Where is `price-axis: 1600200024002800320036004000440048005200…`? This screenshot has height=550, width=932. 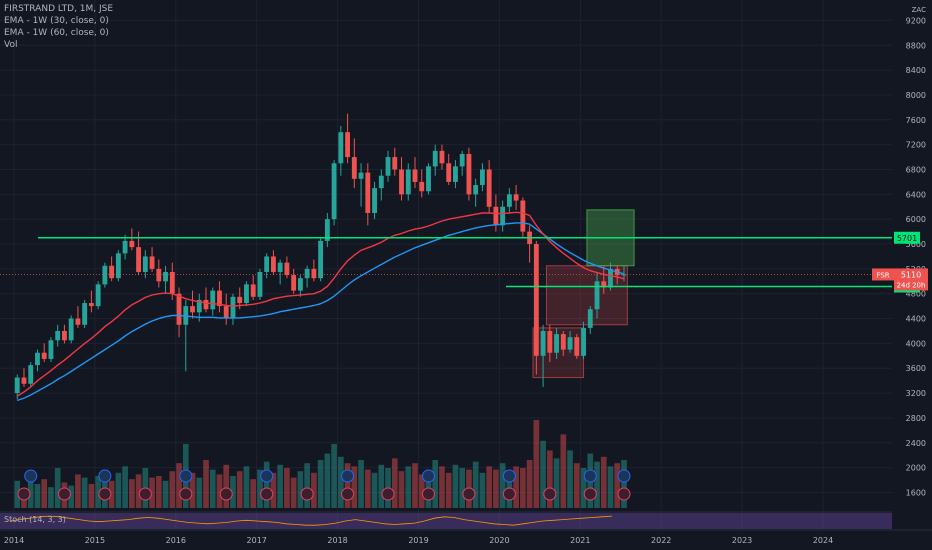 price-axis: 1600200024002800320036004000440048005200… is located at coordinates (916, 256).